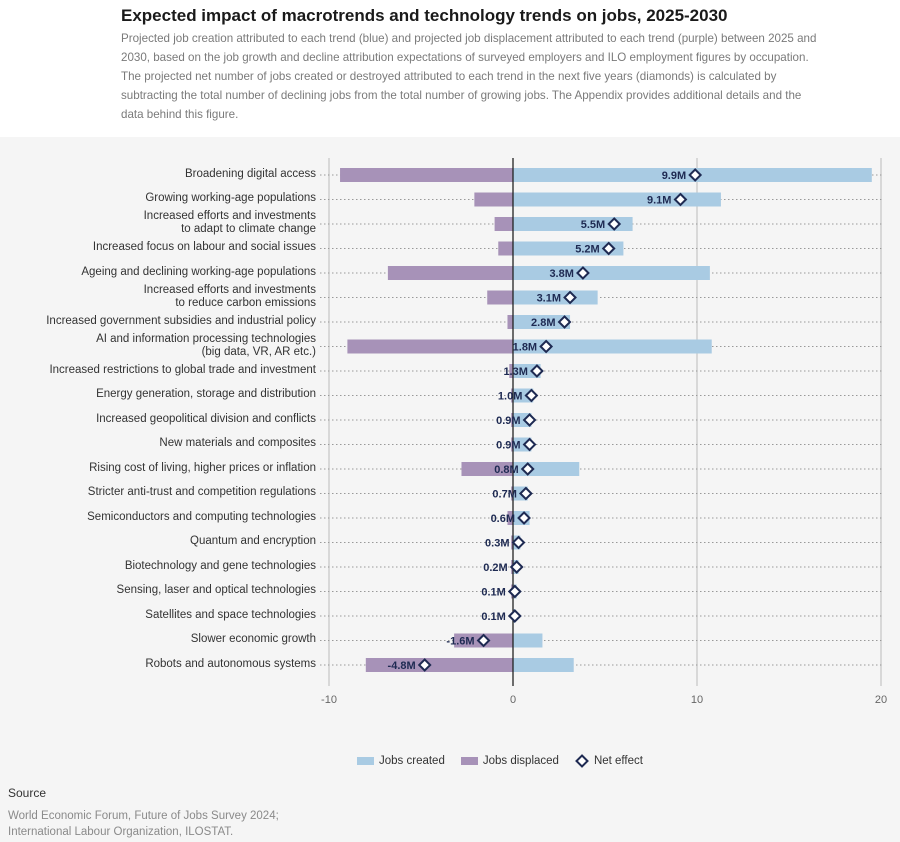  Describe the element at coordinates (460, 642) in the screenshot. I see `net-value-label: -1.6M` at that location.